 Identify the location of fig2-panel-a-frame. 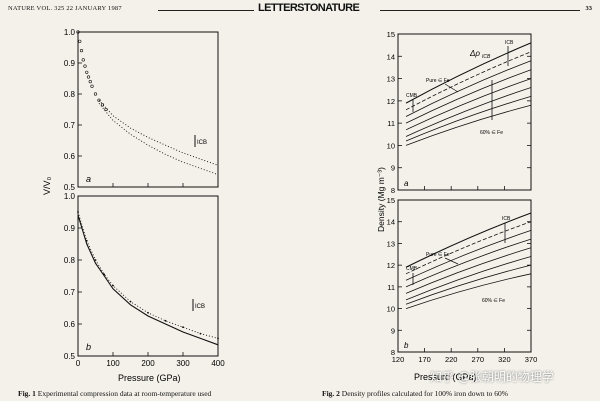
(464, 112).